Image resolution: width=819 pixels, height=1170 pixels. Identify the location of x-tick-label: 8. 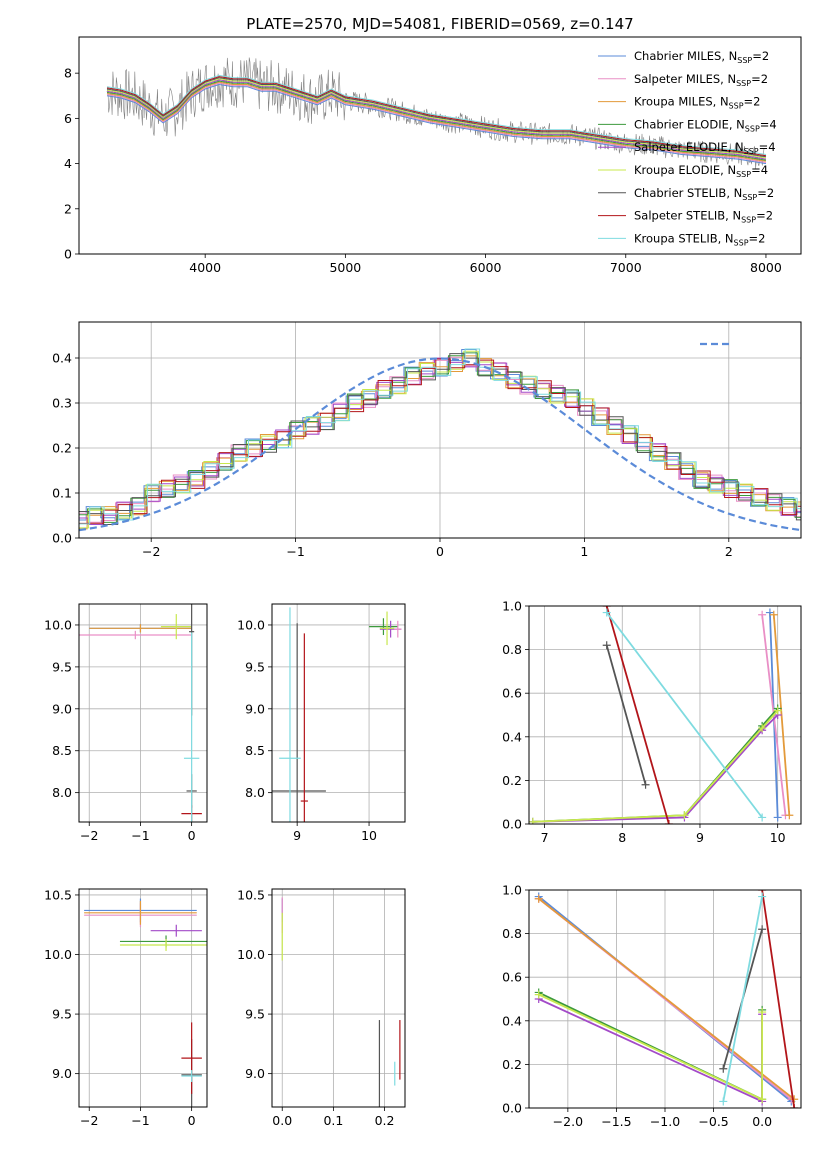
(622, 837).